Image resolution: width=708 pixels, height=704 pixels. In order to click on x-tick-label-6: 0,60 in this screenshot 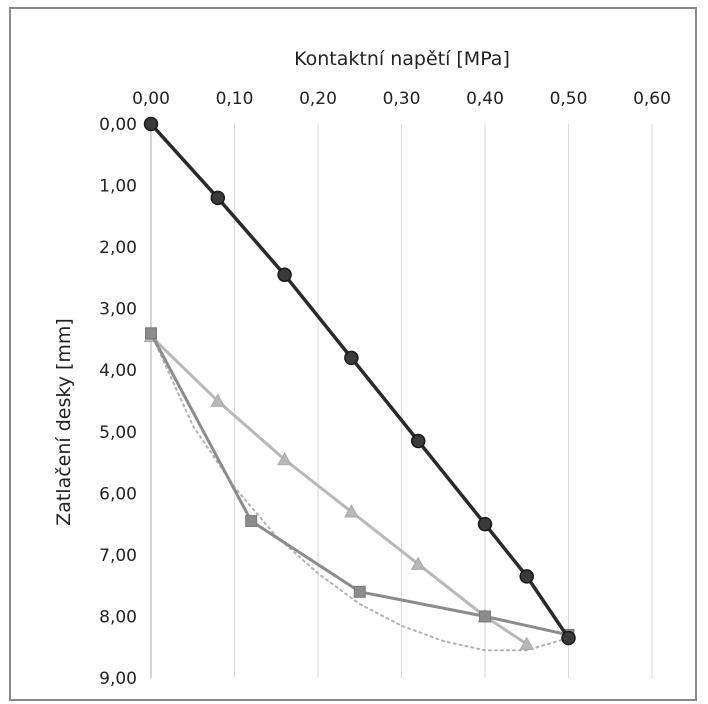, I will do `click(652, 99)`.